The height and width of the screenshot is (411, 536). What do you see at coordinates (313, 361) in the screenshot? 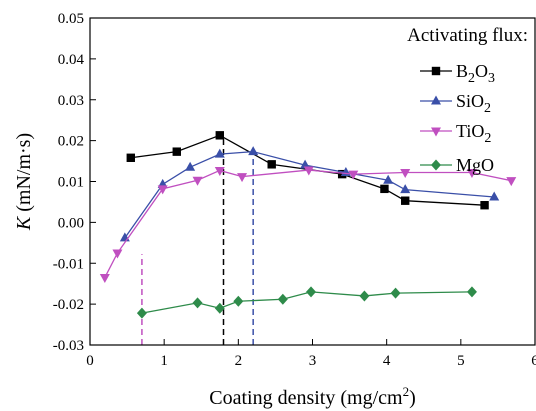
I see `x-tick-label: 3` at bounding box center [313, 361].